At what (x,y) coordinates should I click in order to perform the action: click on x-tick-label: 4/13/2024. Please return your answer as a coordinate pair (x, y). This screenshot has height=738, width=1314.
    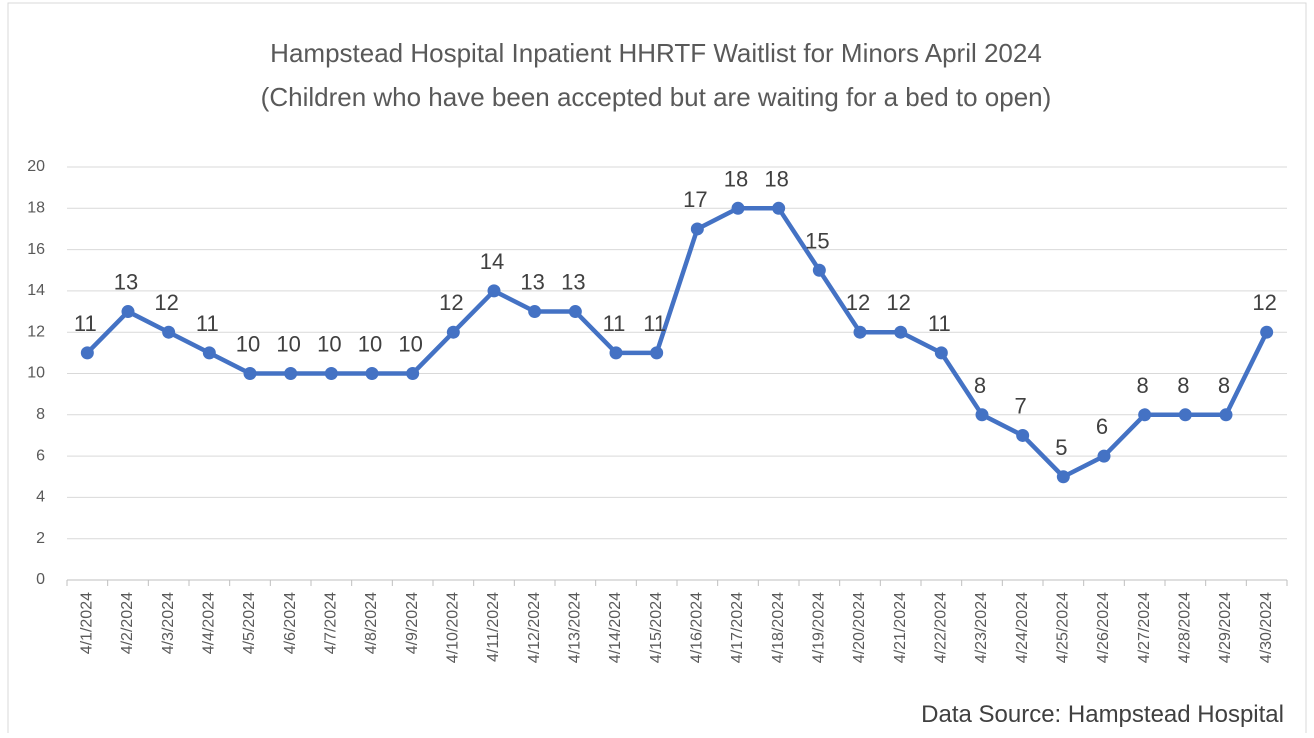
    Looking at the image, I should click on (575, 627).